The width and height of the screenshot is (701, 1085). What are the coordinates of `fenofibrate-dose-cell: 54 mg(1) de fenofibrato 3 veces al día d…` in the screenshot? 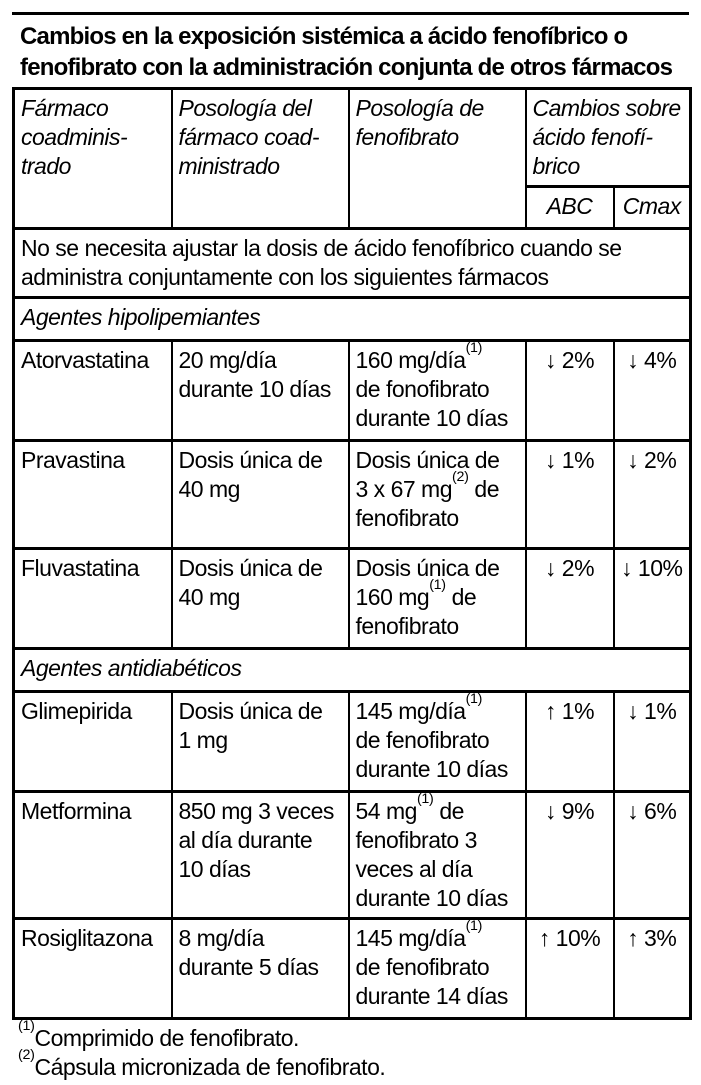 It's located at (437, 855).